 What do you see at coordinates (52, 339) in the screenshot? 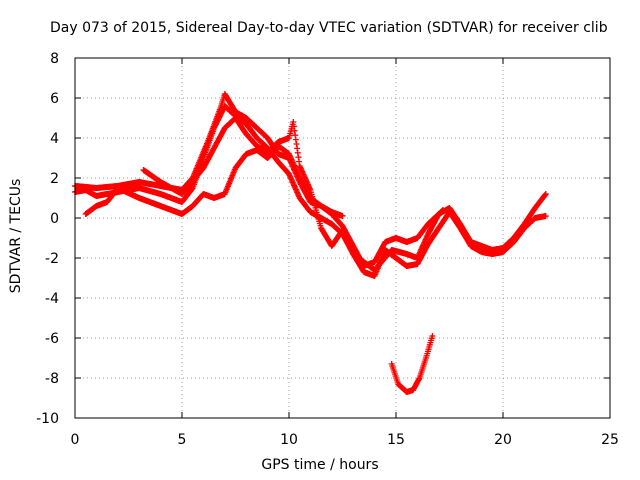
I see `y-tick-label: -6` at bounding box center [52, 339].